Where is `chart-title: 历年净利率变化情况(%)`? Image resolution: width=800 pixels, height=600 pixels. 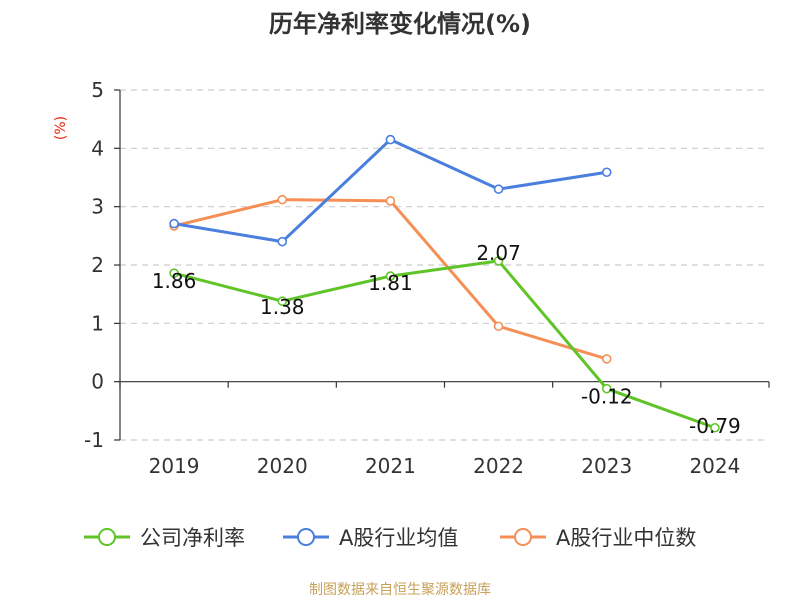 chart-title: 历年净利率变化情况(%) is located at coordinates (400, 24).